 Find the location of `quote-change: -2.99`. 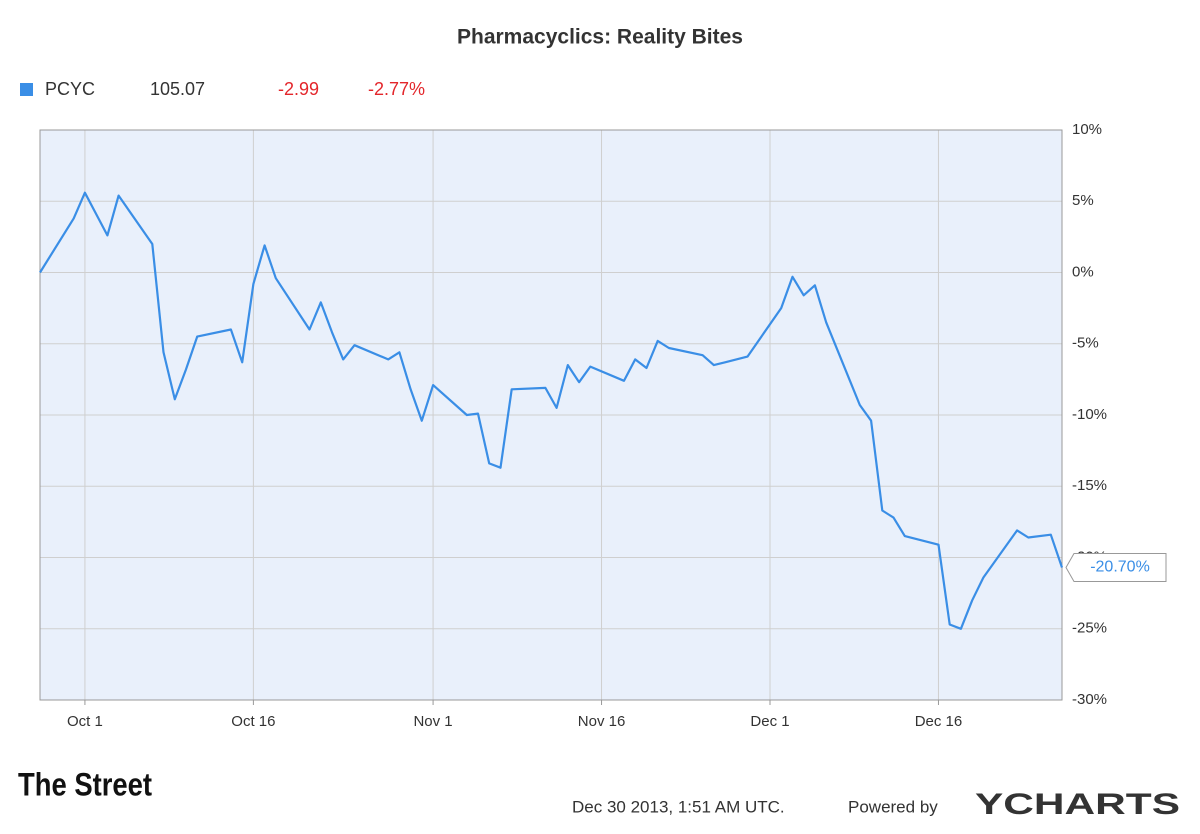

quote-change: -2.99 is located at coordinates (298, 89).